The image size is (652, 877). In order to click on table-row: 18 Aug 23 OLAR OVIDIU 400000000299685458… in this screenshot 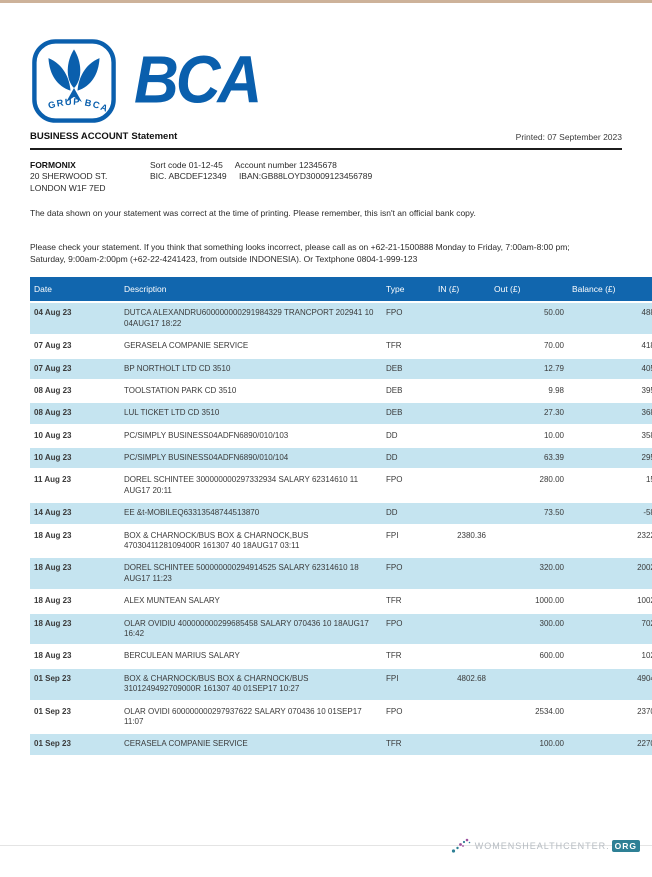, I will do `click(341, 629)`.